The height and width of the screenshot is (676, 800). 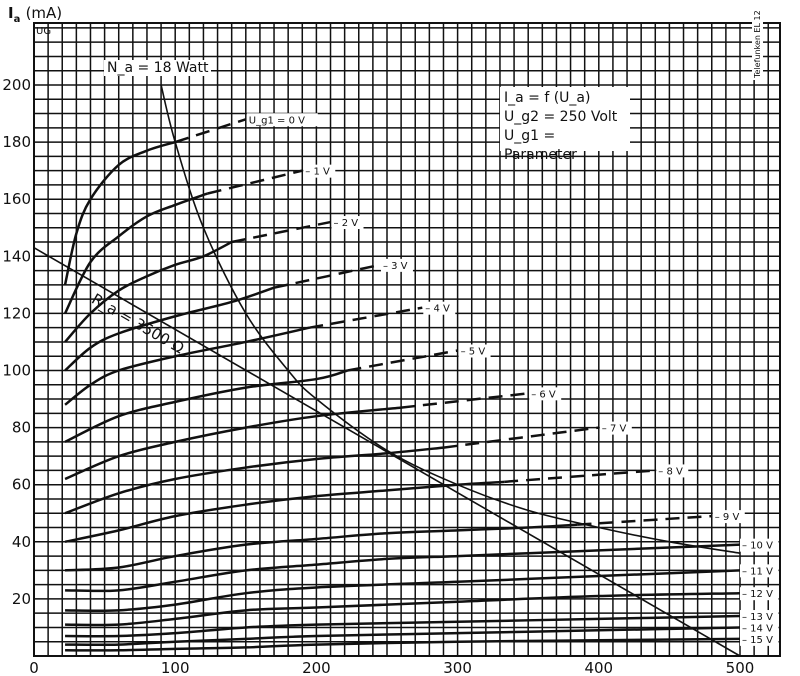 I want to click on x-tick-label: 200, so click(x=316, y=667).